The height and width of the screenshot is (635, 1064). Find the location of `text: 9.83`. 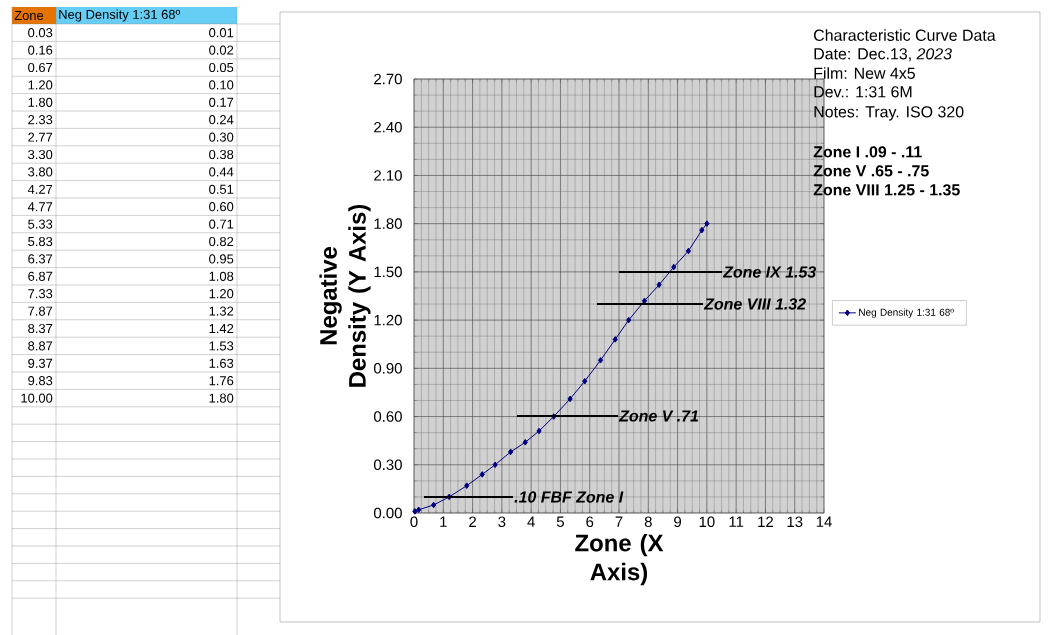

text: 9.83 is located at coordinates (40, 381).